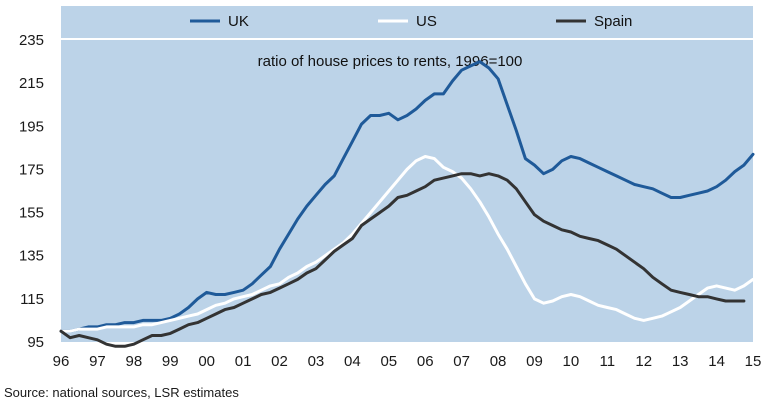 The image size is (770, 407). What do you see at coordinates (97, 361) in the screenshot?
I see `x-tick-label: 97` at bounding box center [97, 361].